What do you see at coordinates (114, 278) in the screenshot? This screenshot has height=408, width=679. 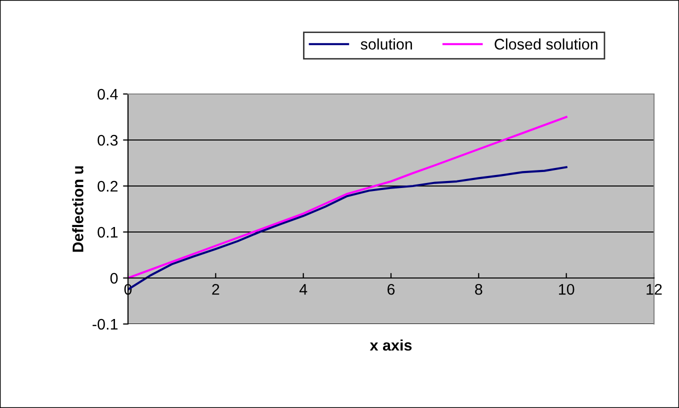 I see `y-tick-label: 0` at bounding box center [114, 278].